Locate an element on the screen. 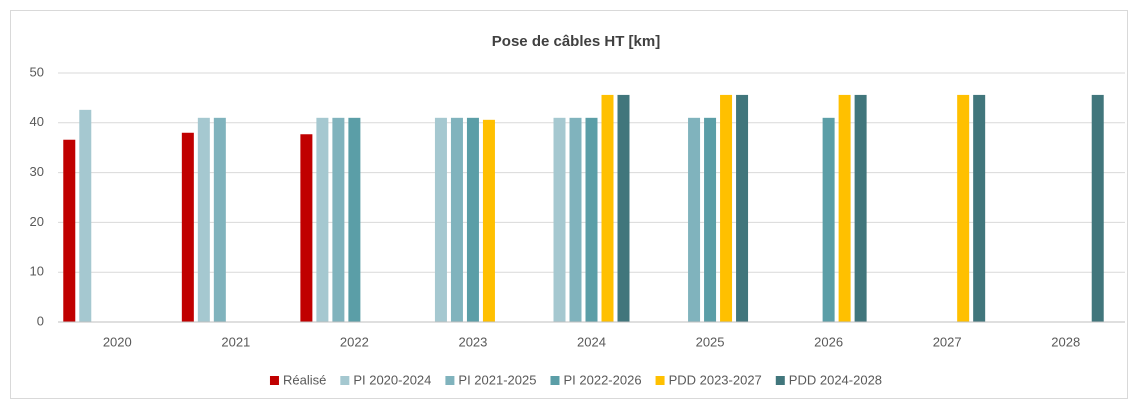  legend-label: PDD 2024-2028 is located at coordinates (835, 379).